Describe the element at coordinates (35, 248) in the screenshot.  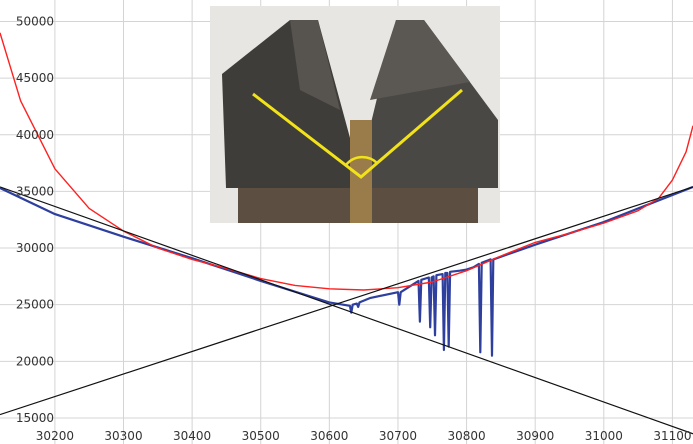
I see `y-tick-label: 30000` at that location.